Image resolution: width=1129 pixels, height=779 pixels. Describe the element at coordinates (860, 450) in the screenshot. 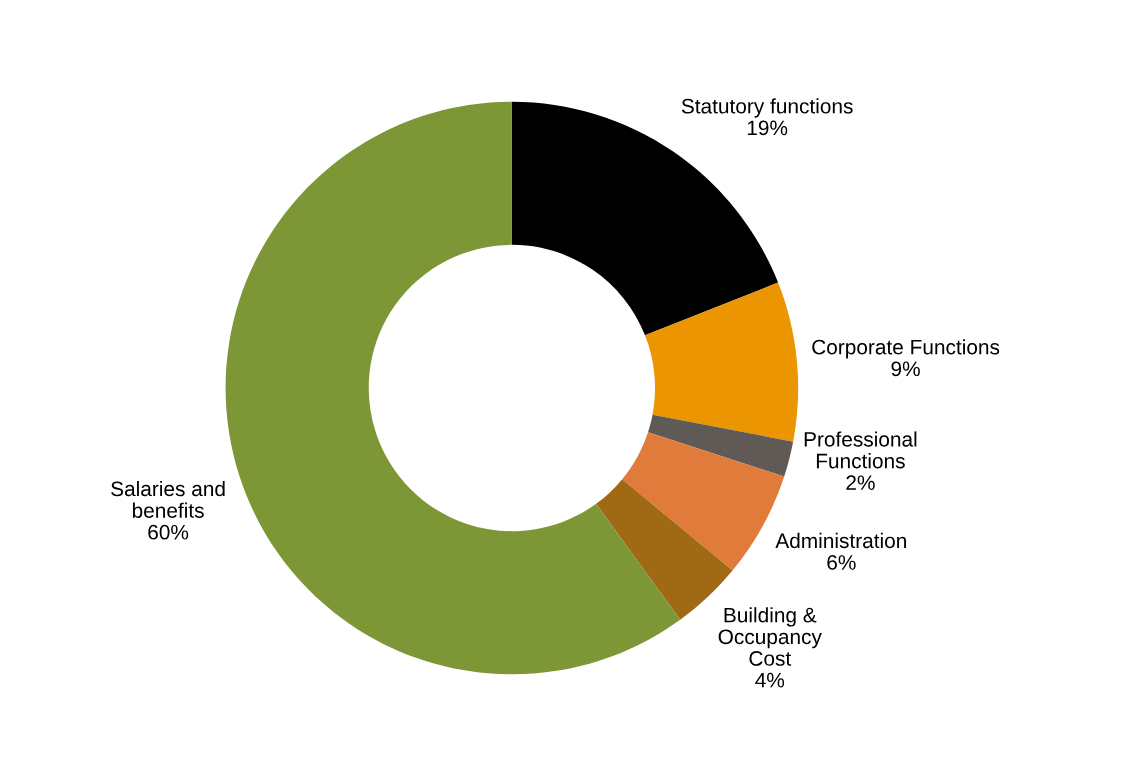

I see `slice-label: Professional Functions` at that location.